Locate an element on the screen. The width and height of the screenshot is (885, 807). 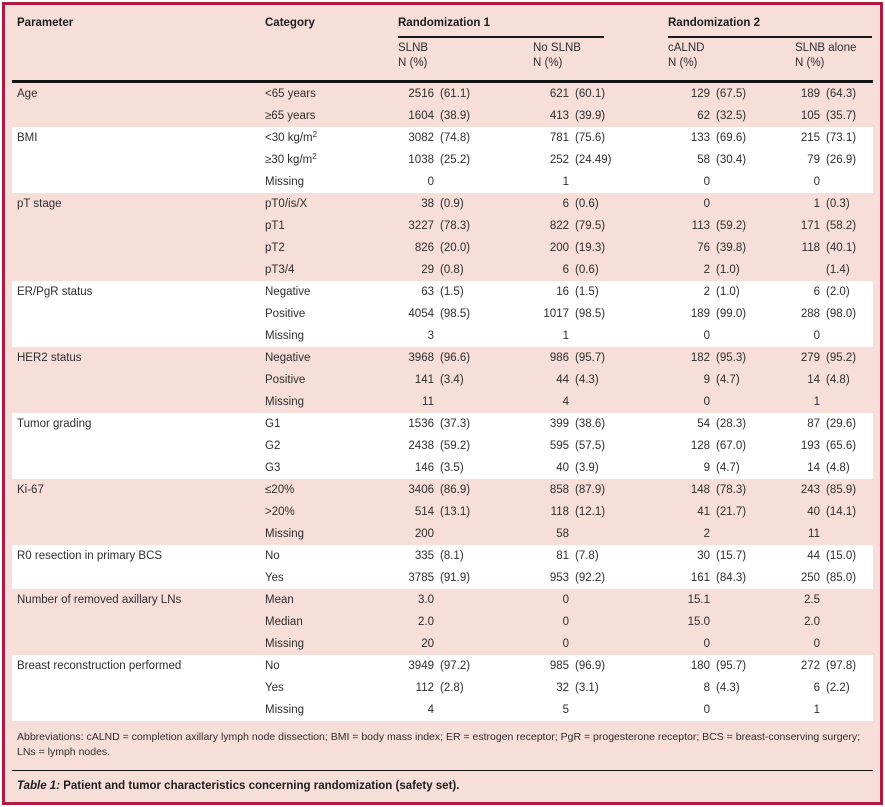
caption-divider is located at coordinates (442, 770).